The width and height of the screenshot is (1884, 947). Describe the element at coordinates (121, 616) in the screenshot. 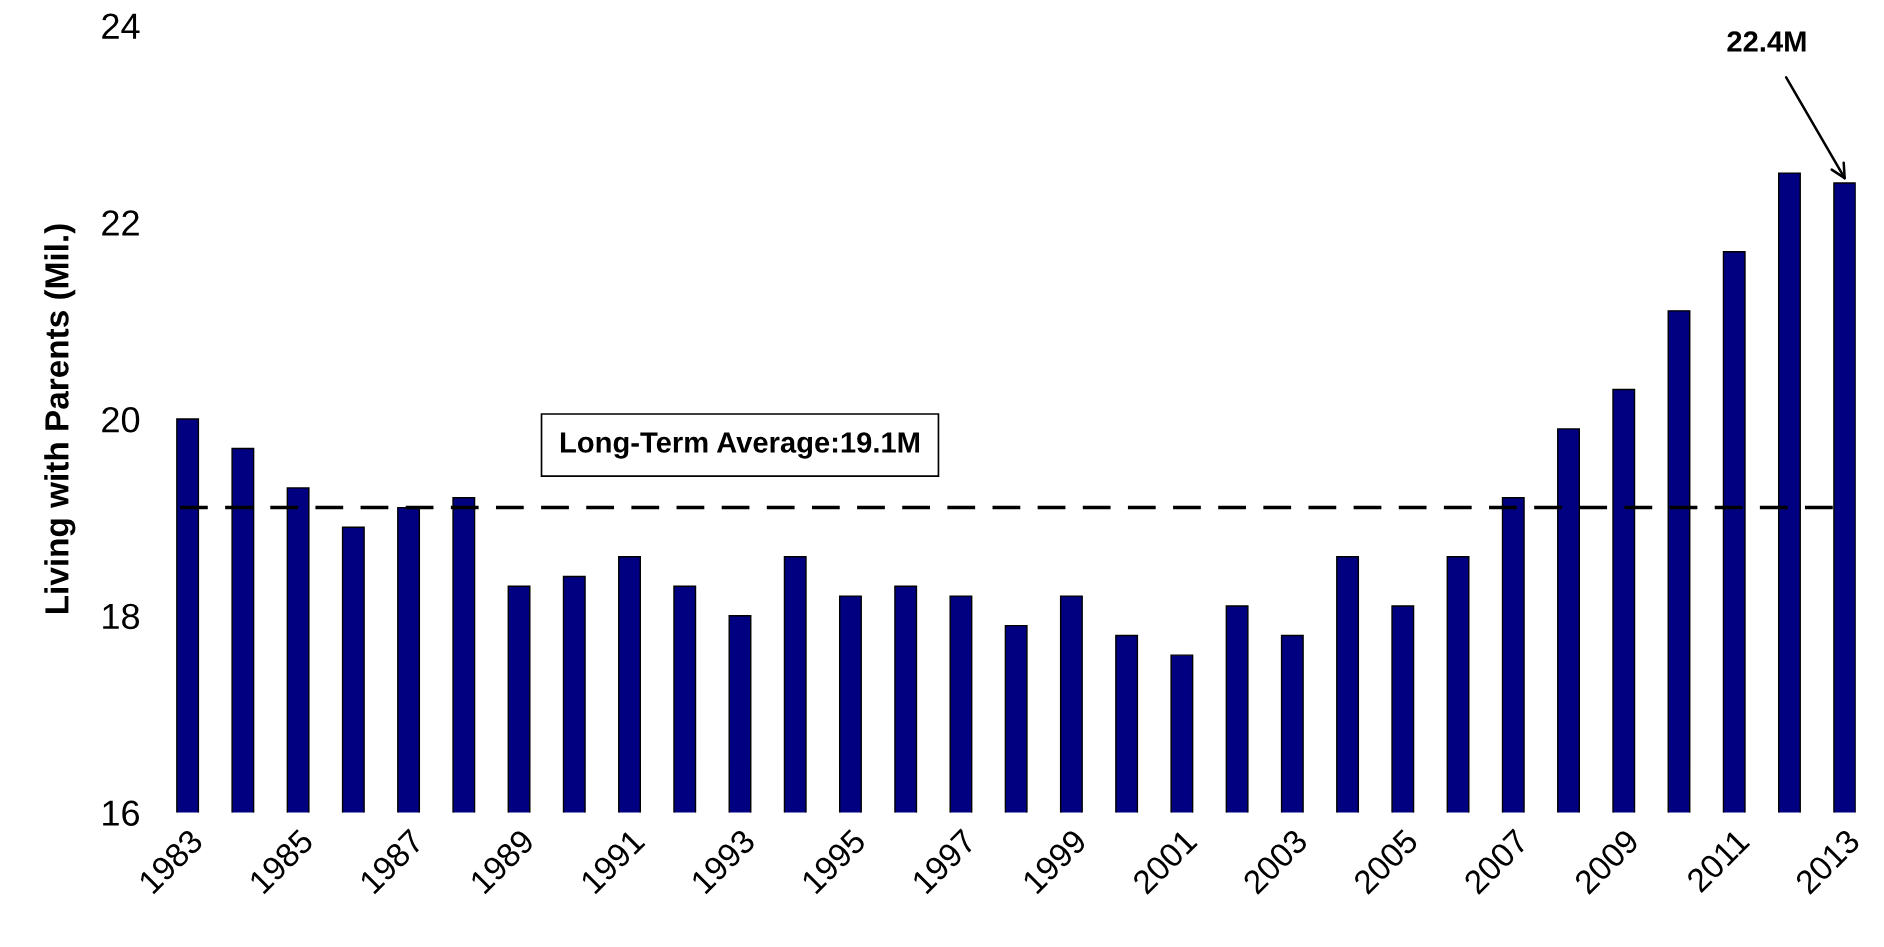

I see `y-tick-label: 18` at that location.